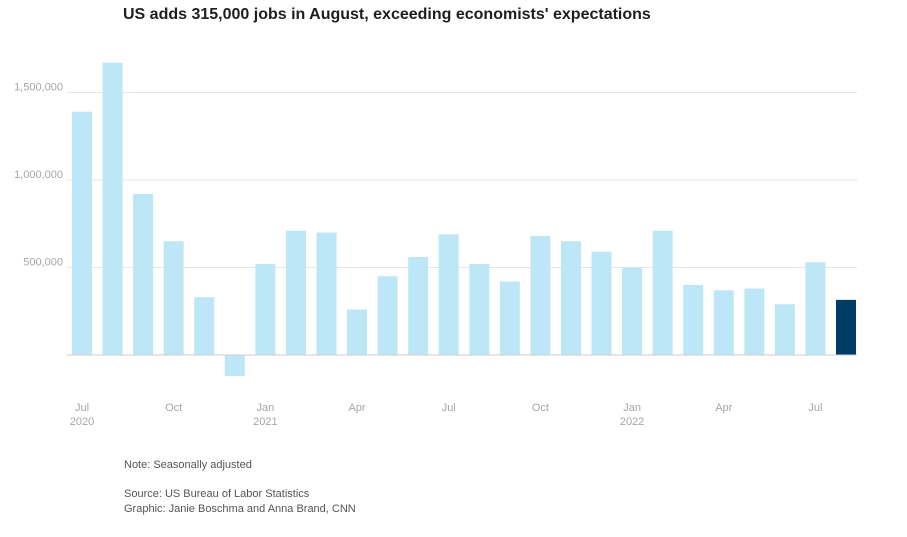  What do you see at coordinates (784, 329) in the screenshot?
I see `bar-jun-2022` at bounding box center [784, 329].